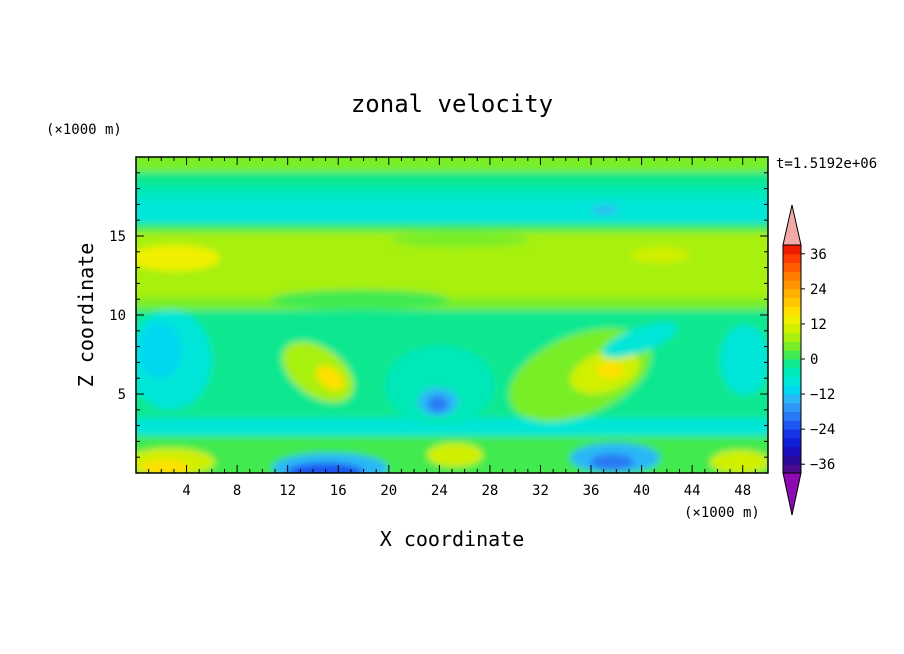  I want to click on x-tick-label: 36, so click(591, 491).